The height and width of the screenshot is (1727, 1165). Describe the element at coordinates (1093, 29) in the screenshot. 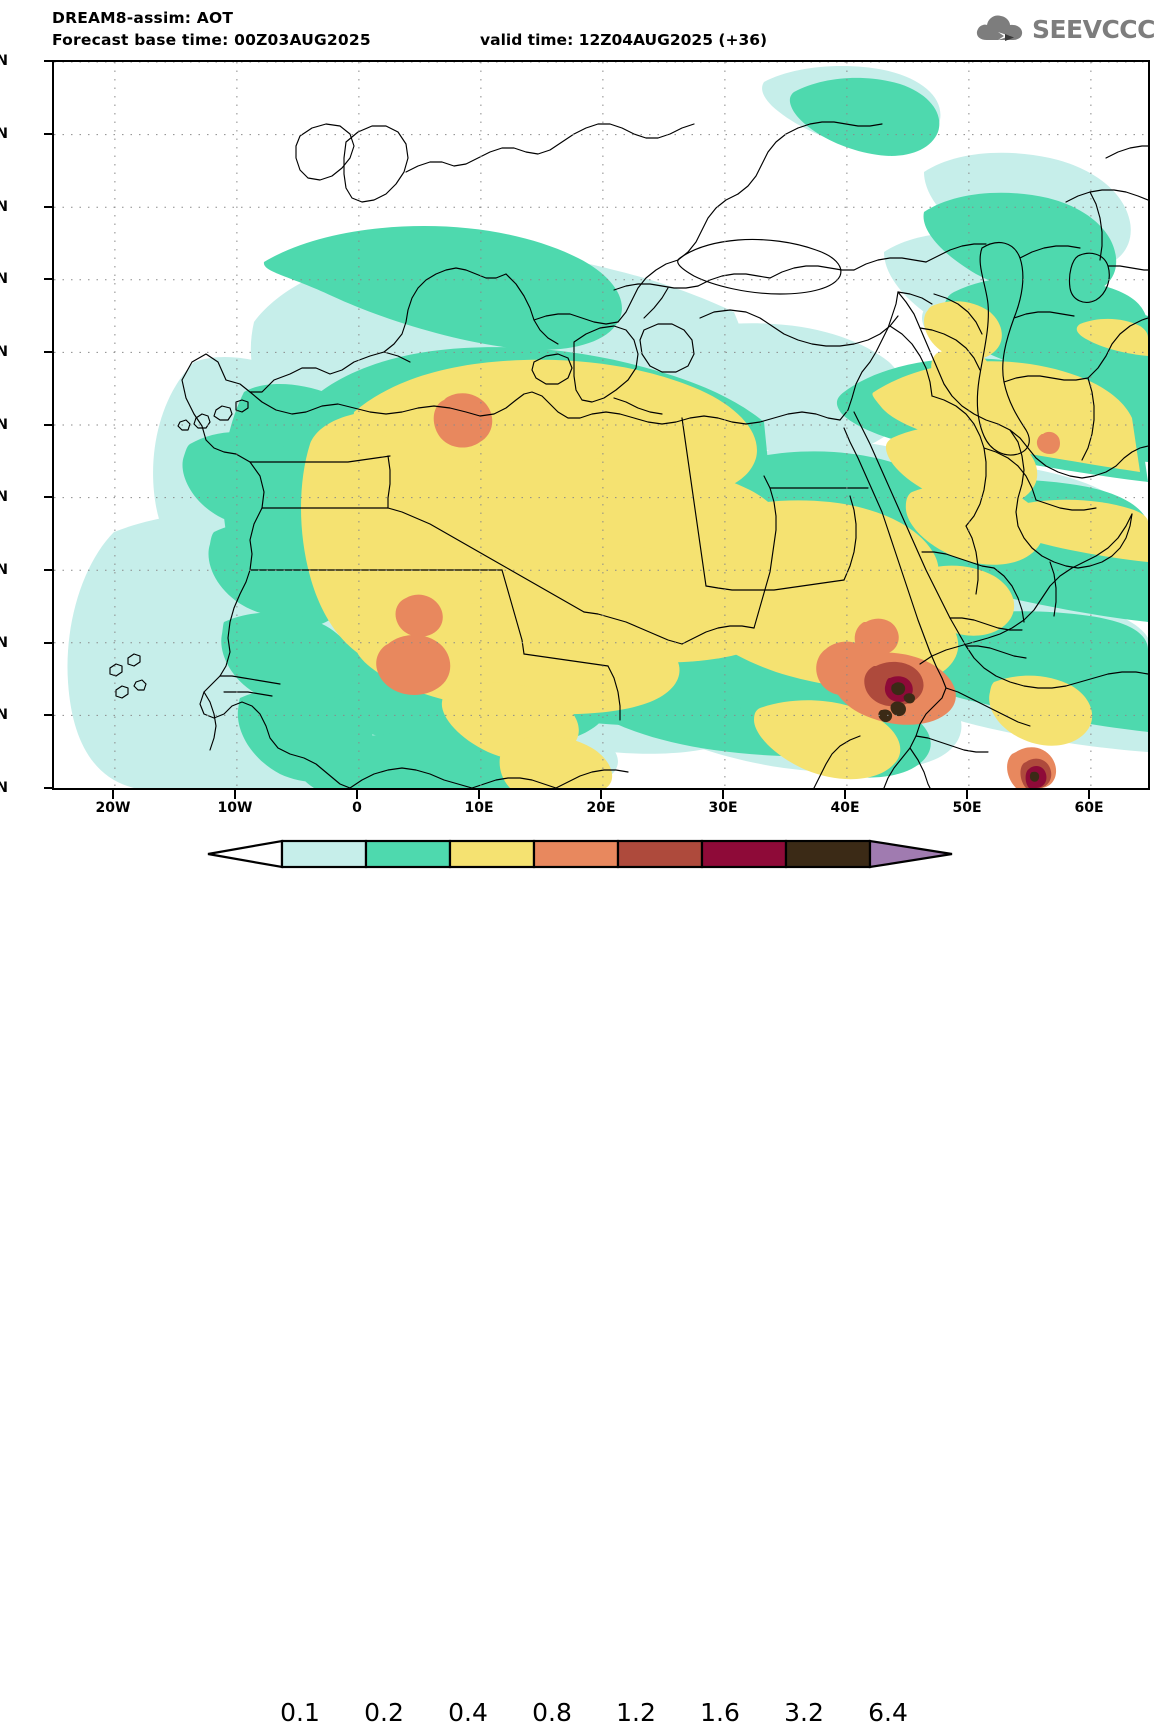

I see `logo-text: SEEVCCC` at that location.